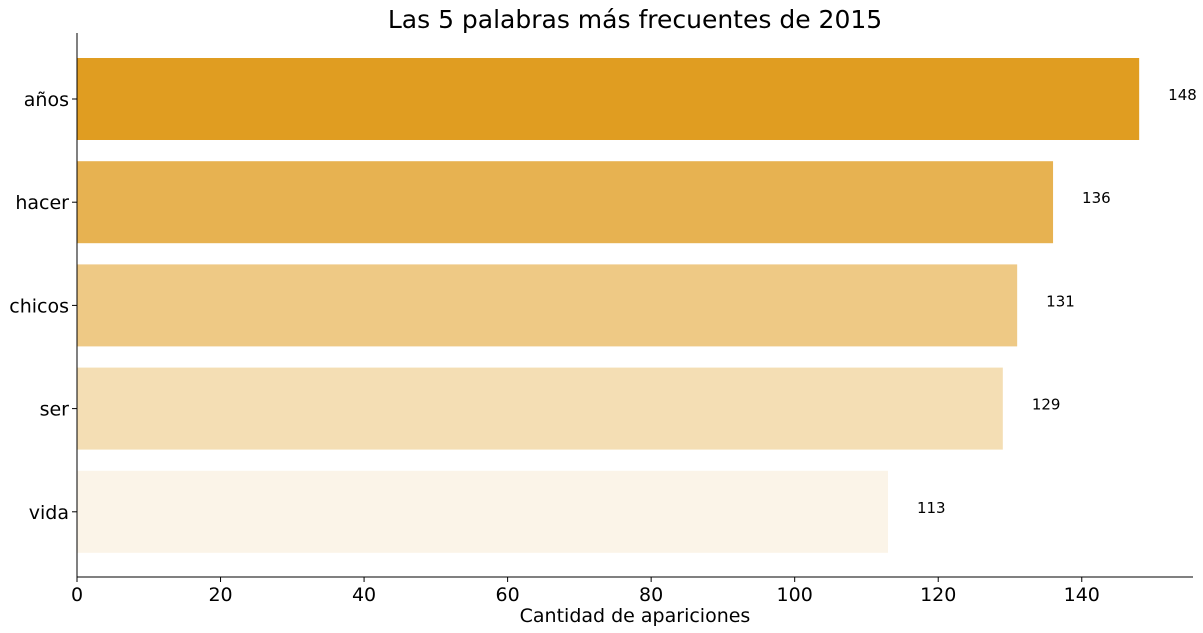 Image resolution: width=1203 pixels, height=633 pixels. What do you see at coordinates (42, 203) in the screenshot?
I see `category-label-1: hacer` at bounding box center [42, 203].